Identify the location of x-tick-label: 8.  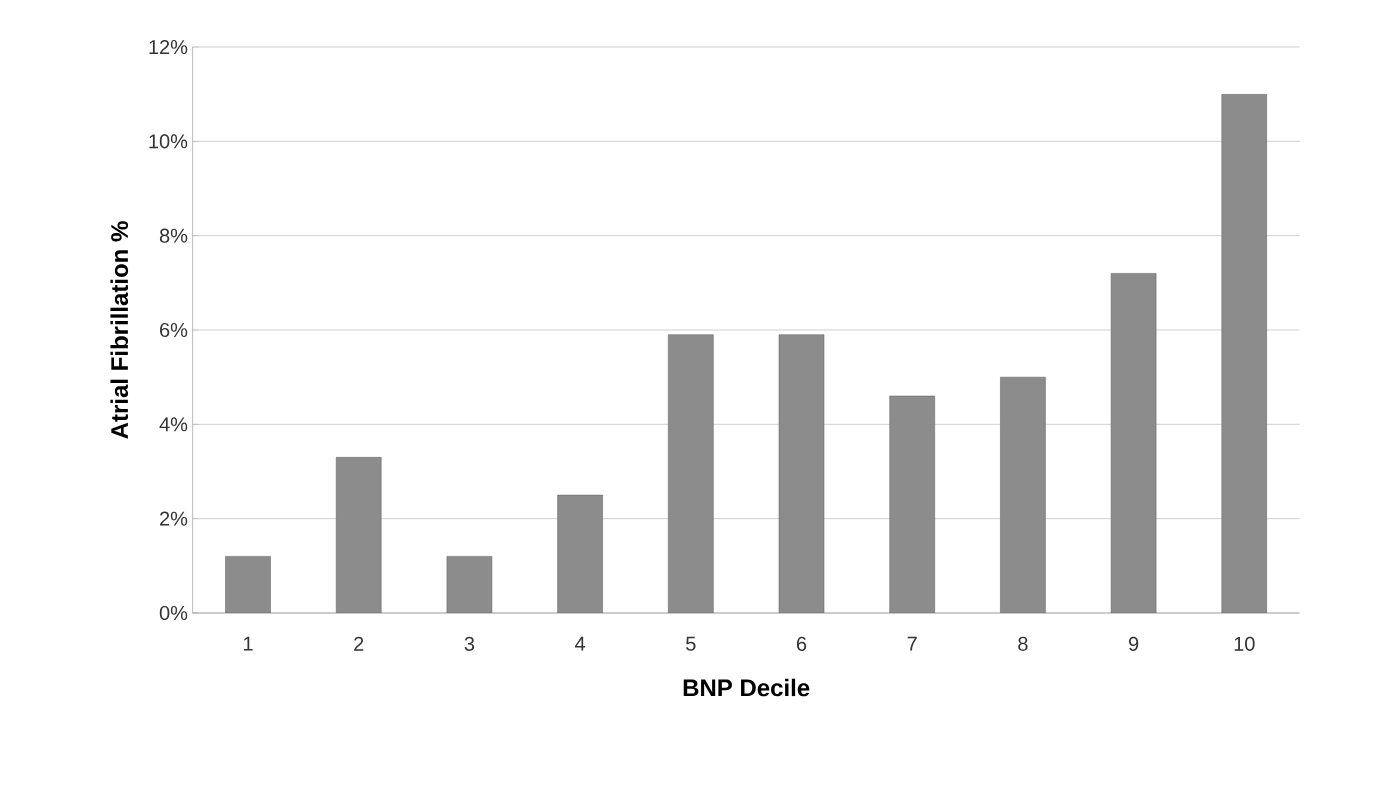
(1023, 643).